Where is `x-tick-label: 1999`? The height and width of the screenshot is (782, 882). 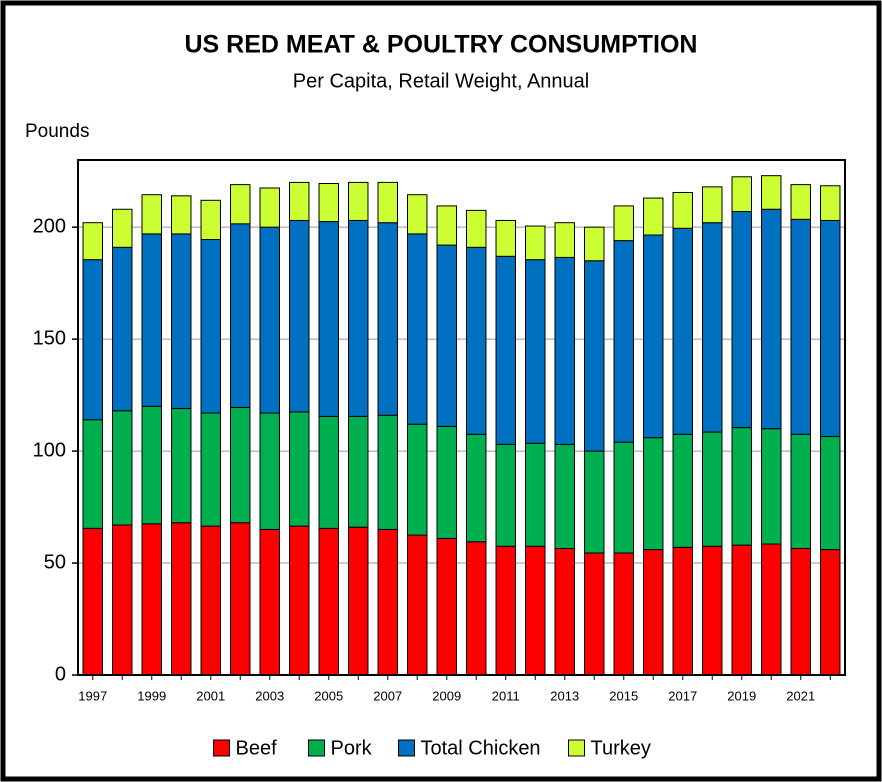 x-tick-label: 1999 is located at coordinates (151, 695).